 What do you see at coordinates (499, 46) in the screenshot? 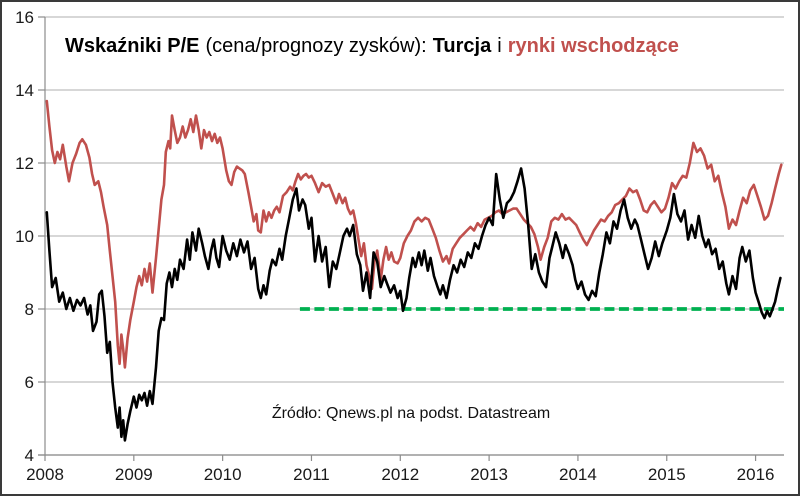
I see `chart-title-conjunction: i` at bounding box center [499, 46].